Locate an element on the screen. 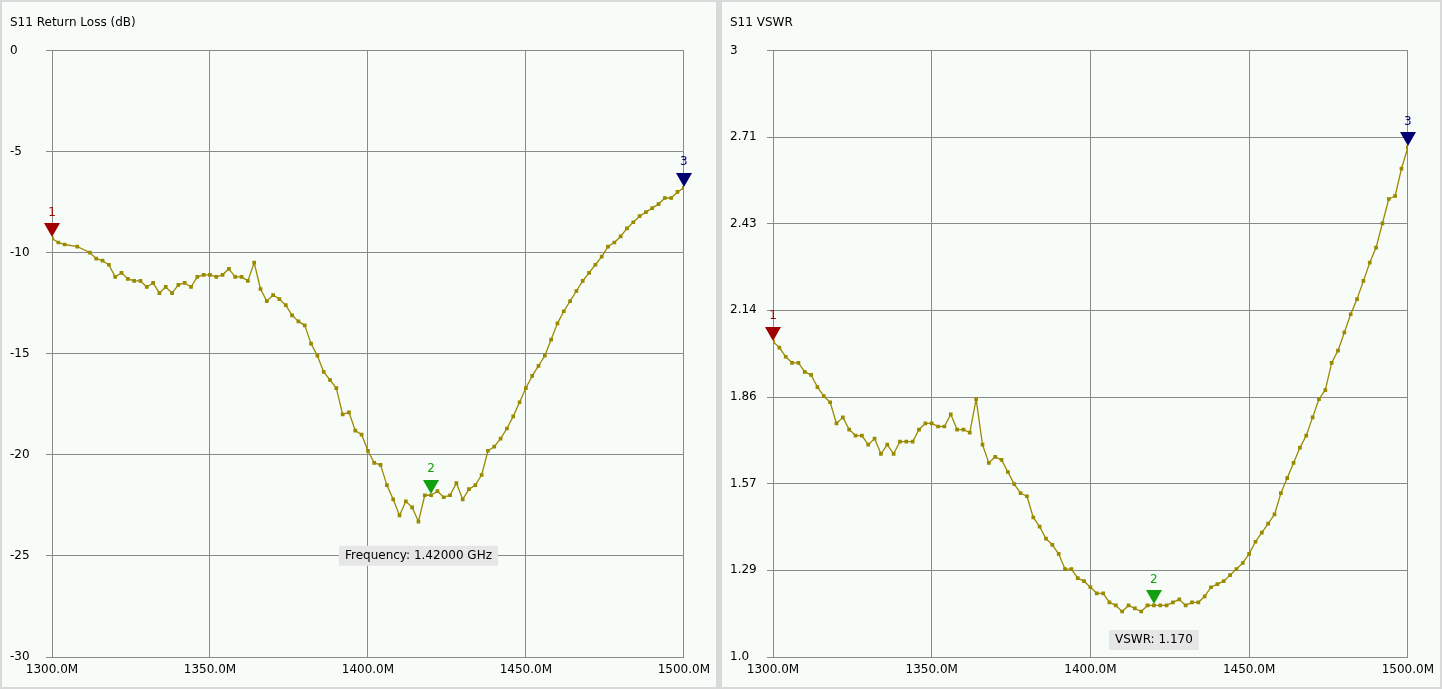 The width and height of the screenshot is (1442, 689). y-tick-label: 3 is located at coordinates (734, 49).